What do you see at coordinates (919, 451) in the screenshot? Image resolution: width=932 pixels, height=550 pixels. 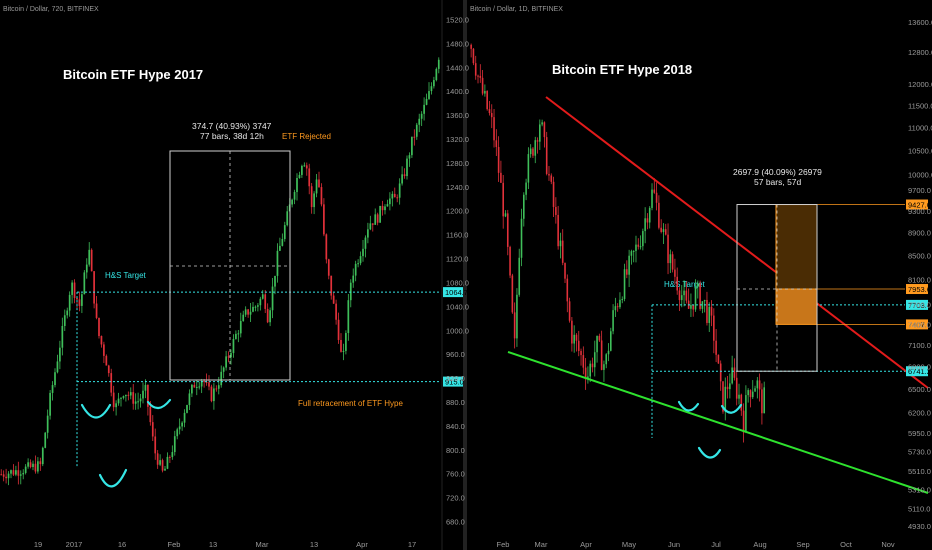 I see `right-y-tick-label: 5730.0` at bounding box center [919, 451].